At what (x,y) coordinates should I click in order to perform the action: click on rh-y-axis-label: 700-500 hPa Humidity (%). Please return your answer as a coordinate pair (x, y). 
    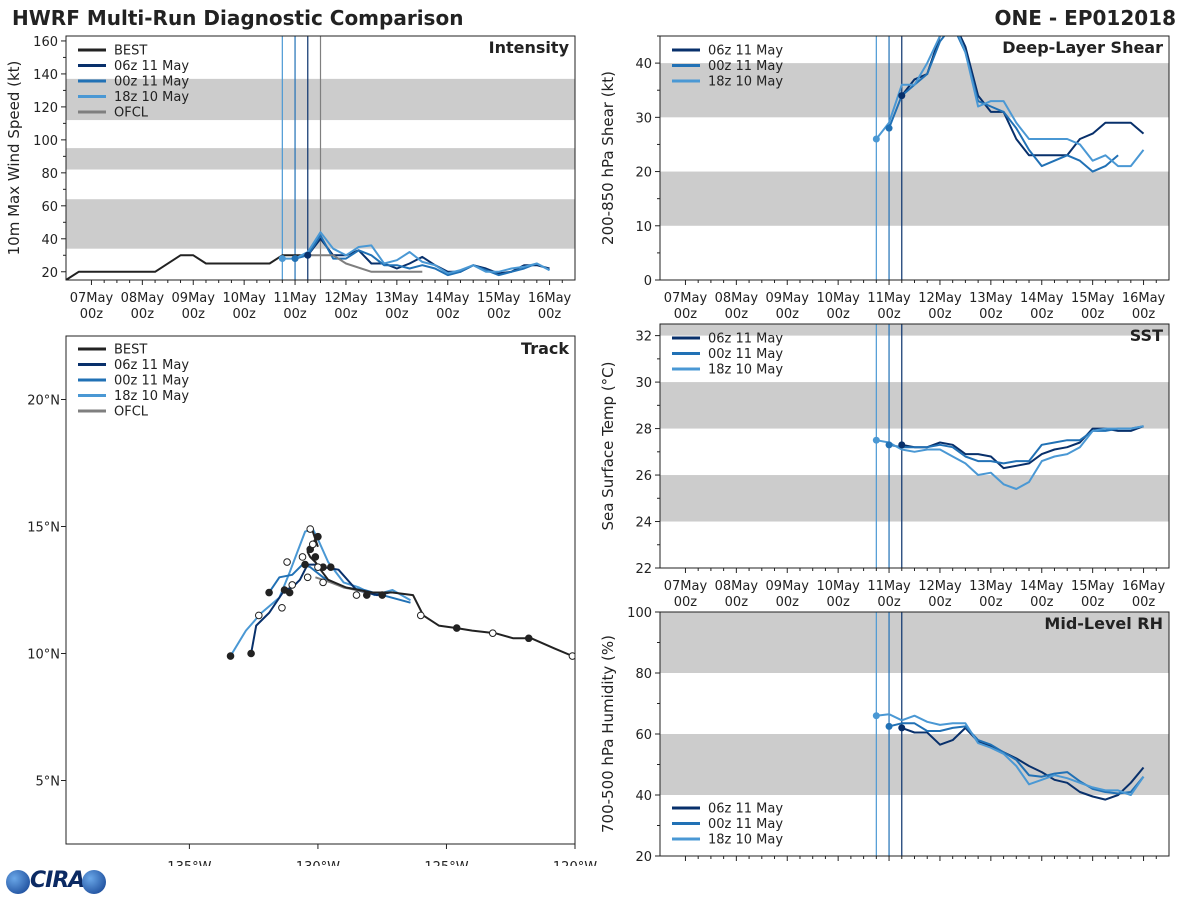
    Looking at the image, I should click on (608, 734).